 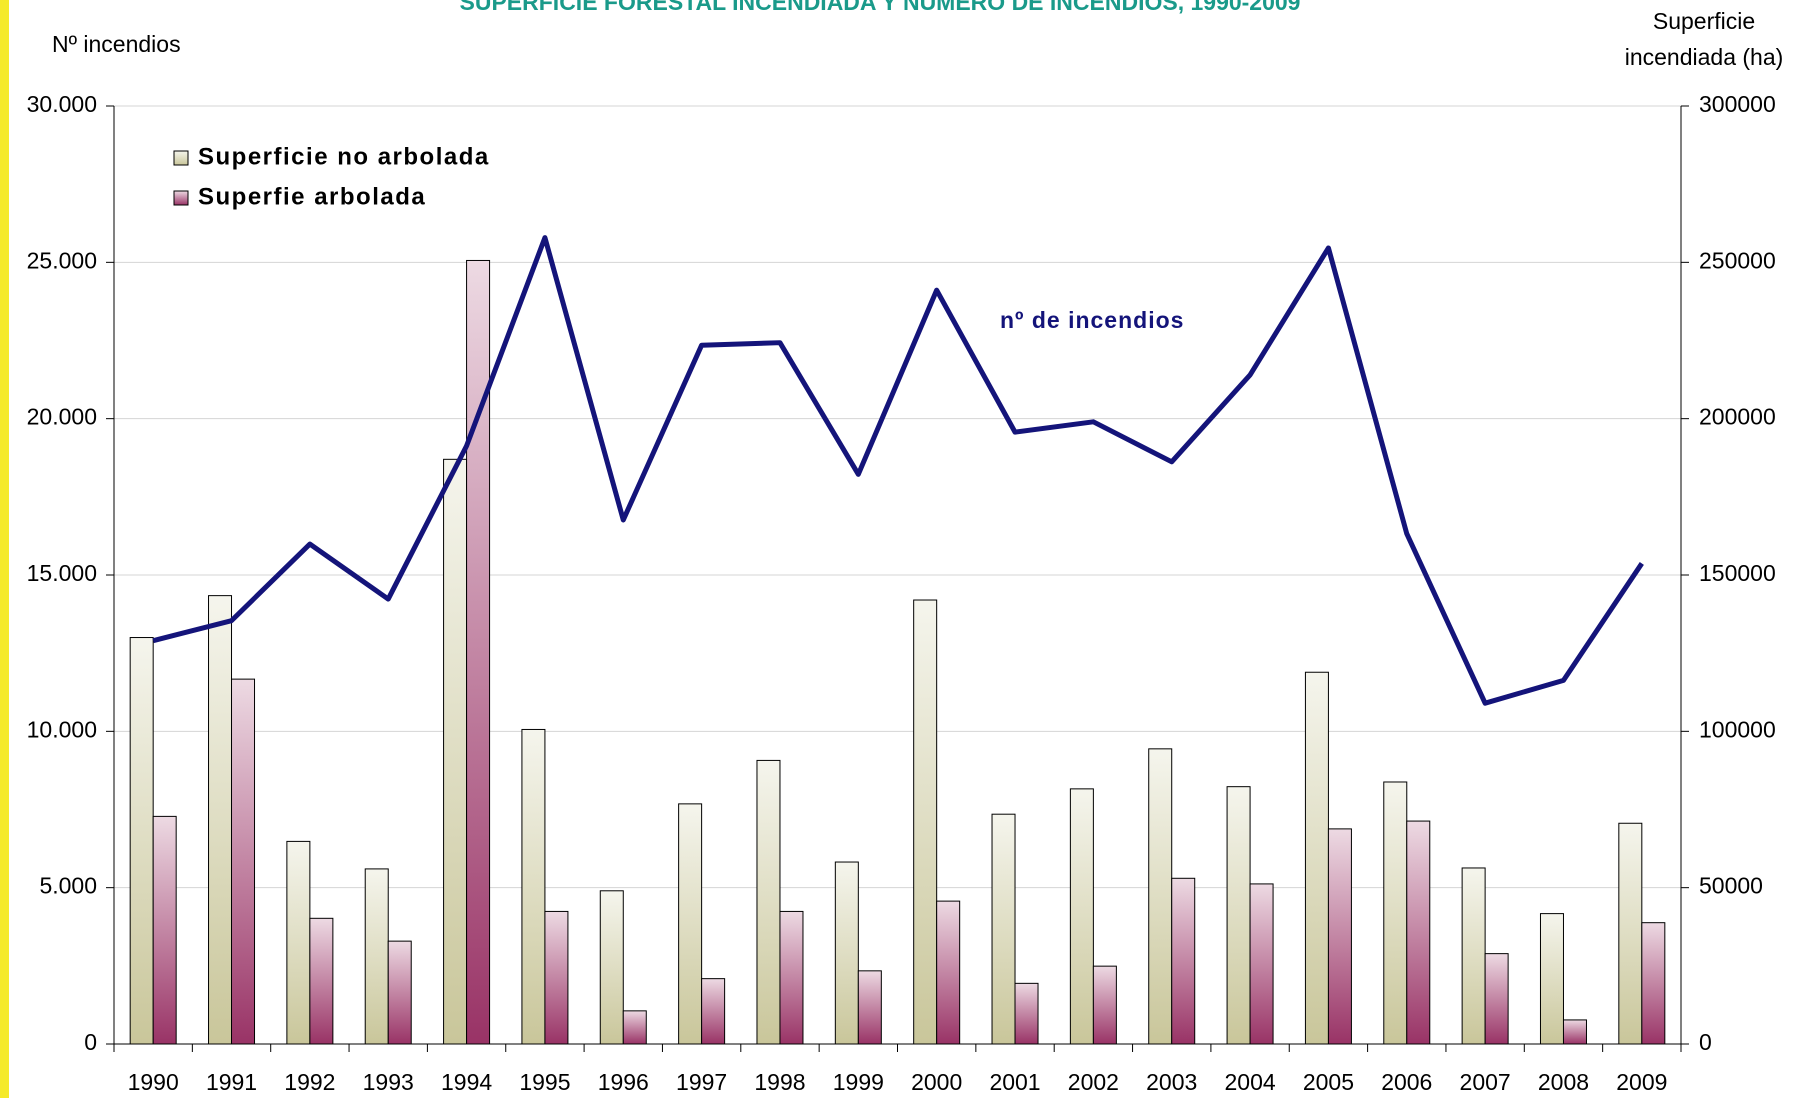 What do you see at coordinates (116, 44) in the screenshot?
I see `y-axis-label: Nº incendios` at bounding box center [116, 44].